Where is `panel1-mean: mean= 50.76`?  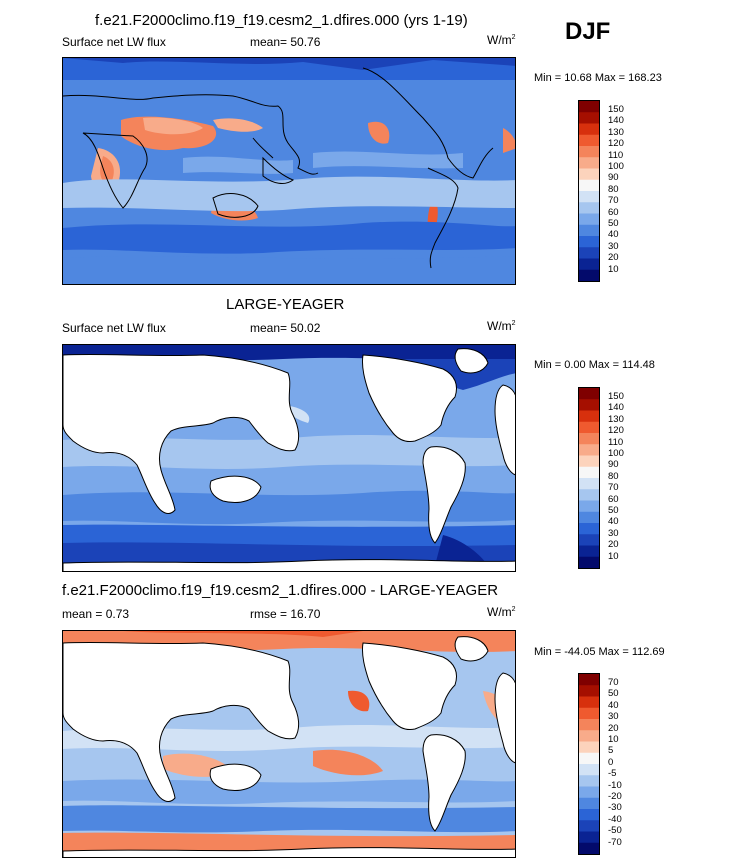 panel1-mean: mean= 50.76 is located at coordinates (285, 42).